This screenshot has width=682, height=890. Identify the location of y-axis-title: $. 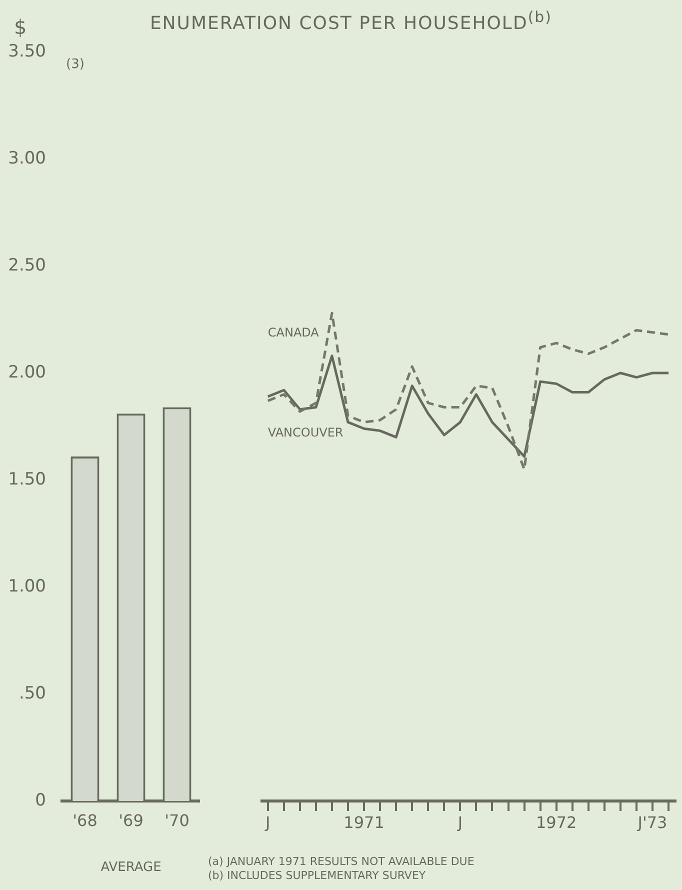
(20, 27).